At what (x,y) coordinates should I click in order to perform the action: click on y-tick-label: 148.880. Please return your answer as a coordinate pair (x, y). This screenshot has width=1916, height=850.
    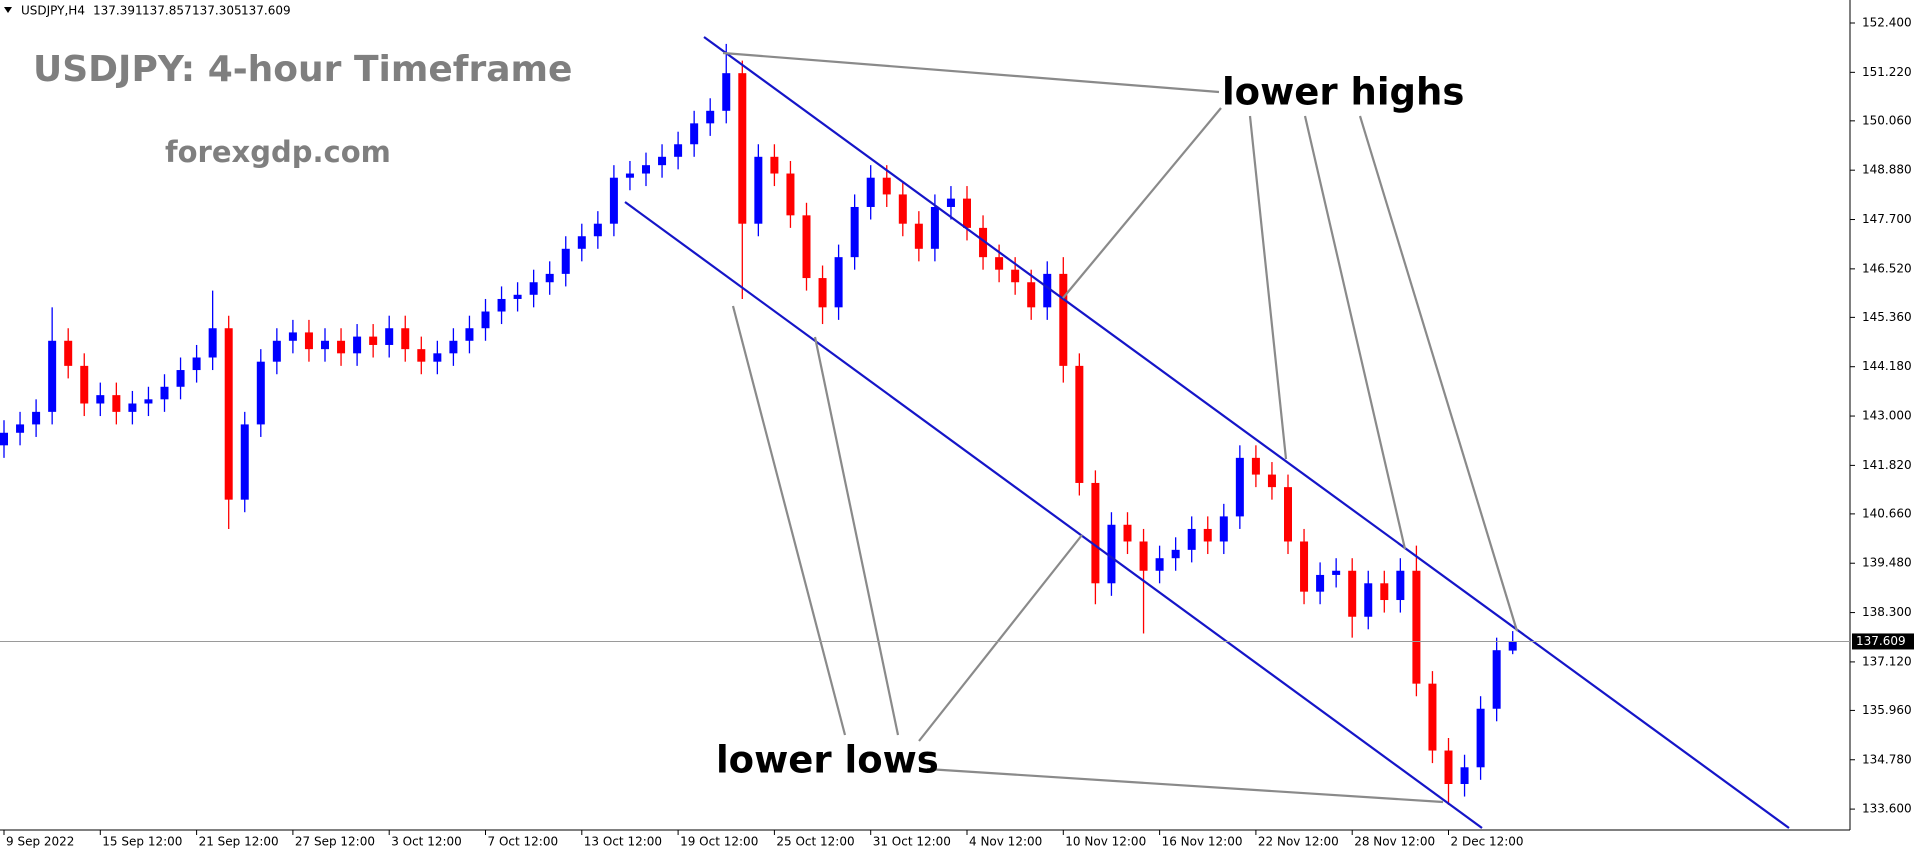
    Looking at the image, I should click on (1887, 170).